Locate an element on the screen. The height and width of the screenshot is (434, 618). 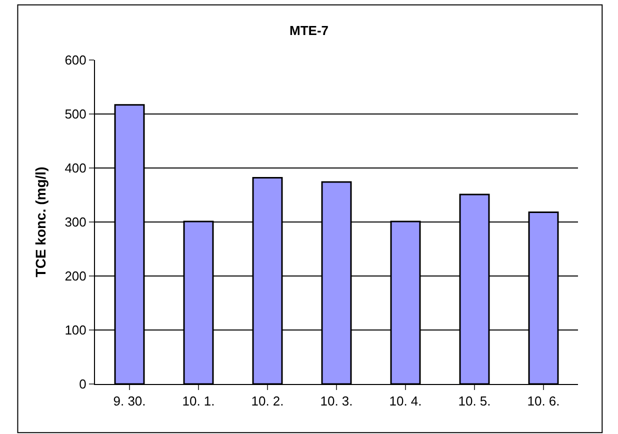
x-tick-label: 10. 2. is located at coordinates (267, 401).